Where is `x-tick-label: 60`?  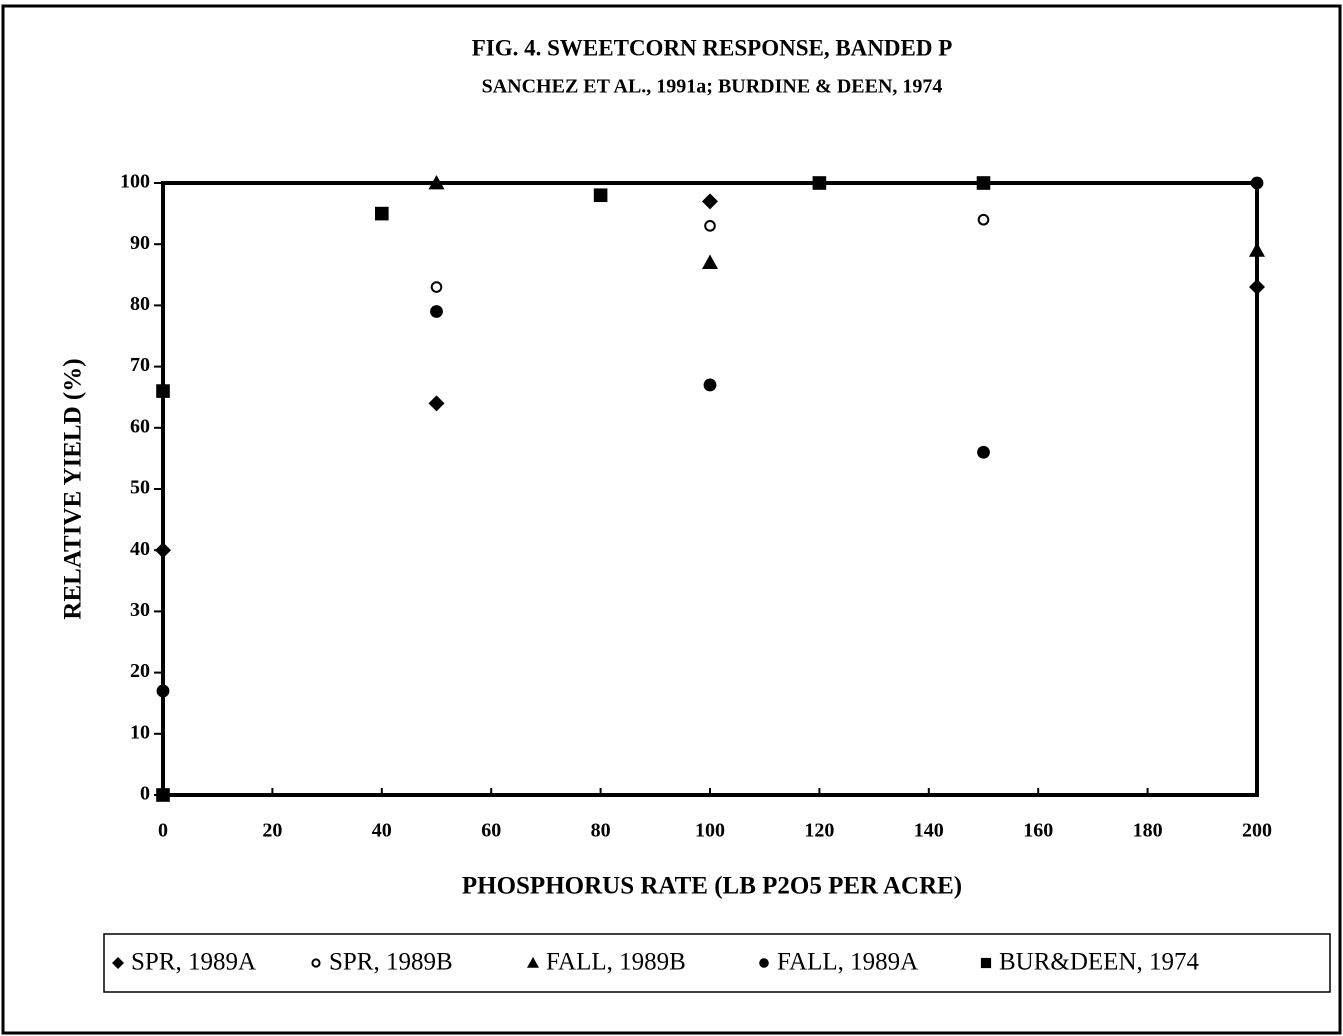 x-tick-label: 60 is located at coordinates (491, 831).